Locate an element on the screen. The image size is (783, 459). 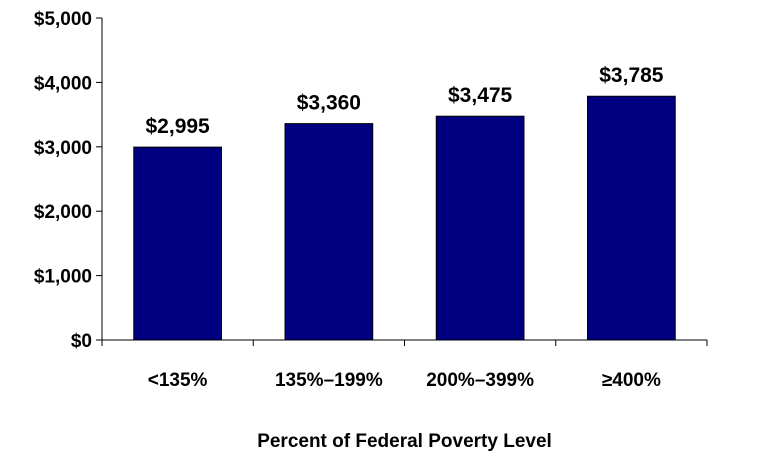
data-labels: $2,995 $3,360 $3,475 $3,785 is located at coordinates (405, 101).